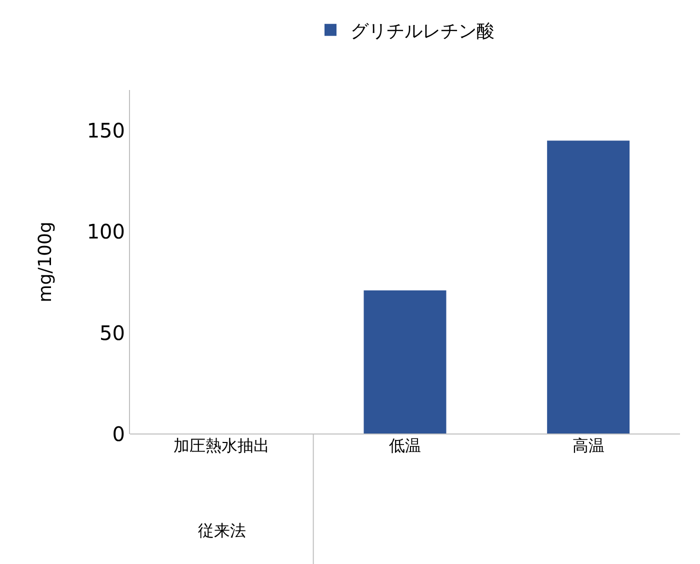 Image resolution: width=700 pixels, height=564 pixels. I want to click on y-axis-title: mg/100g, so click(45, 262).